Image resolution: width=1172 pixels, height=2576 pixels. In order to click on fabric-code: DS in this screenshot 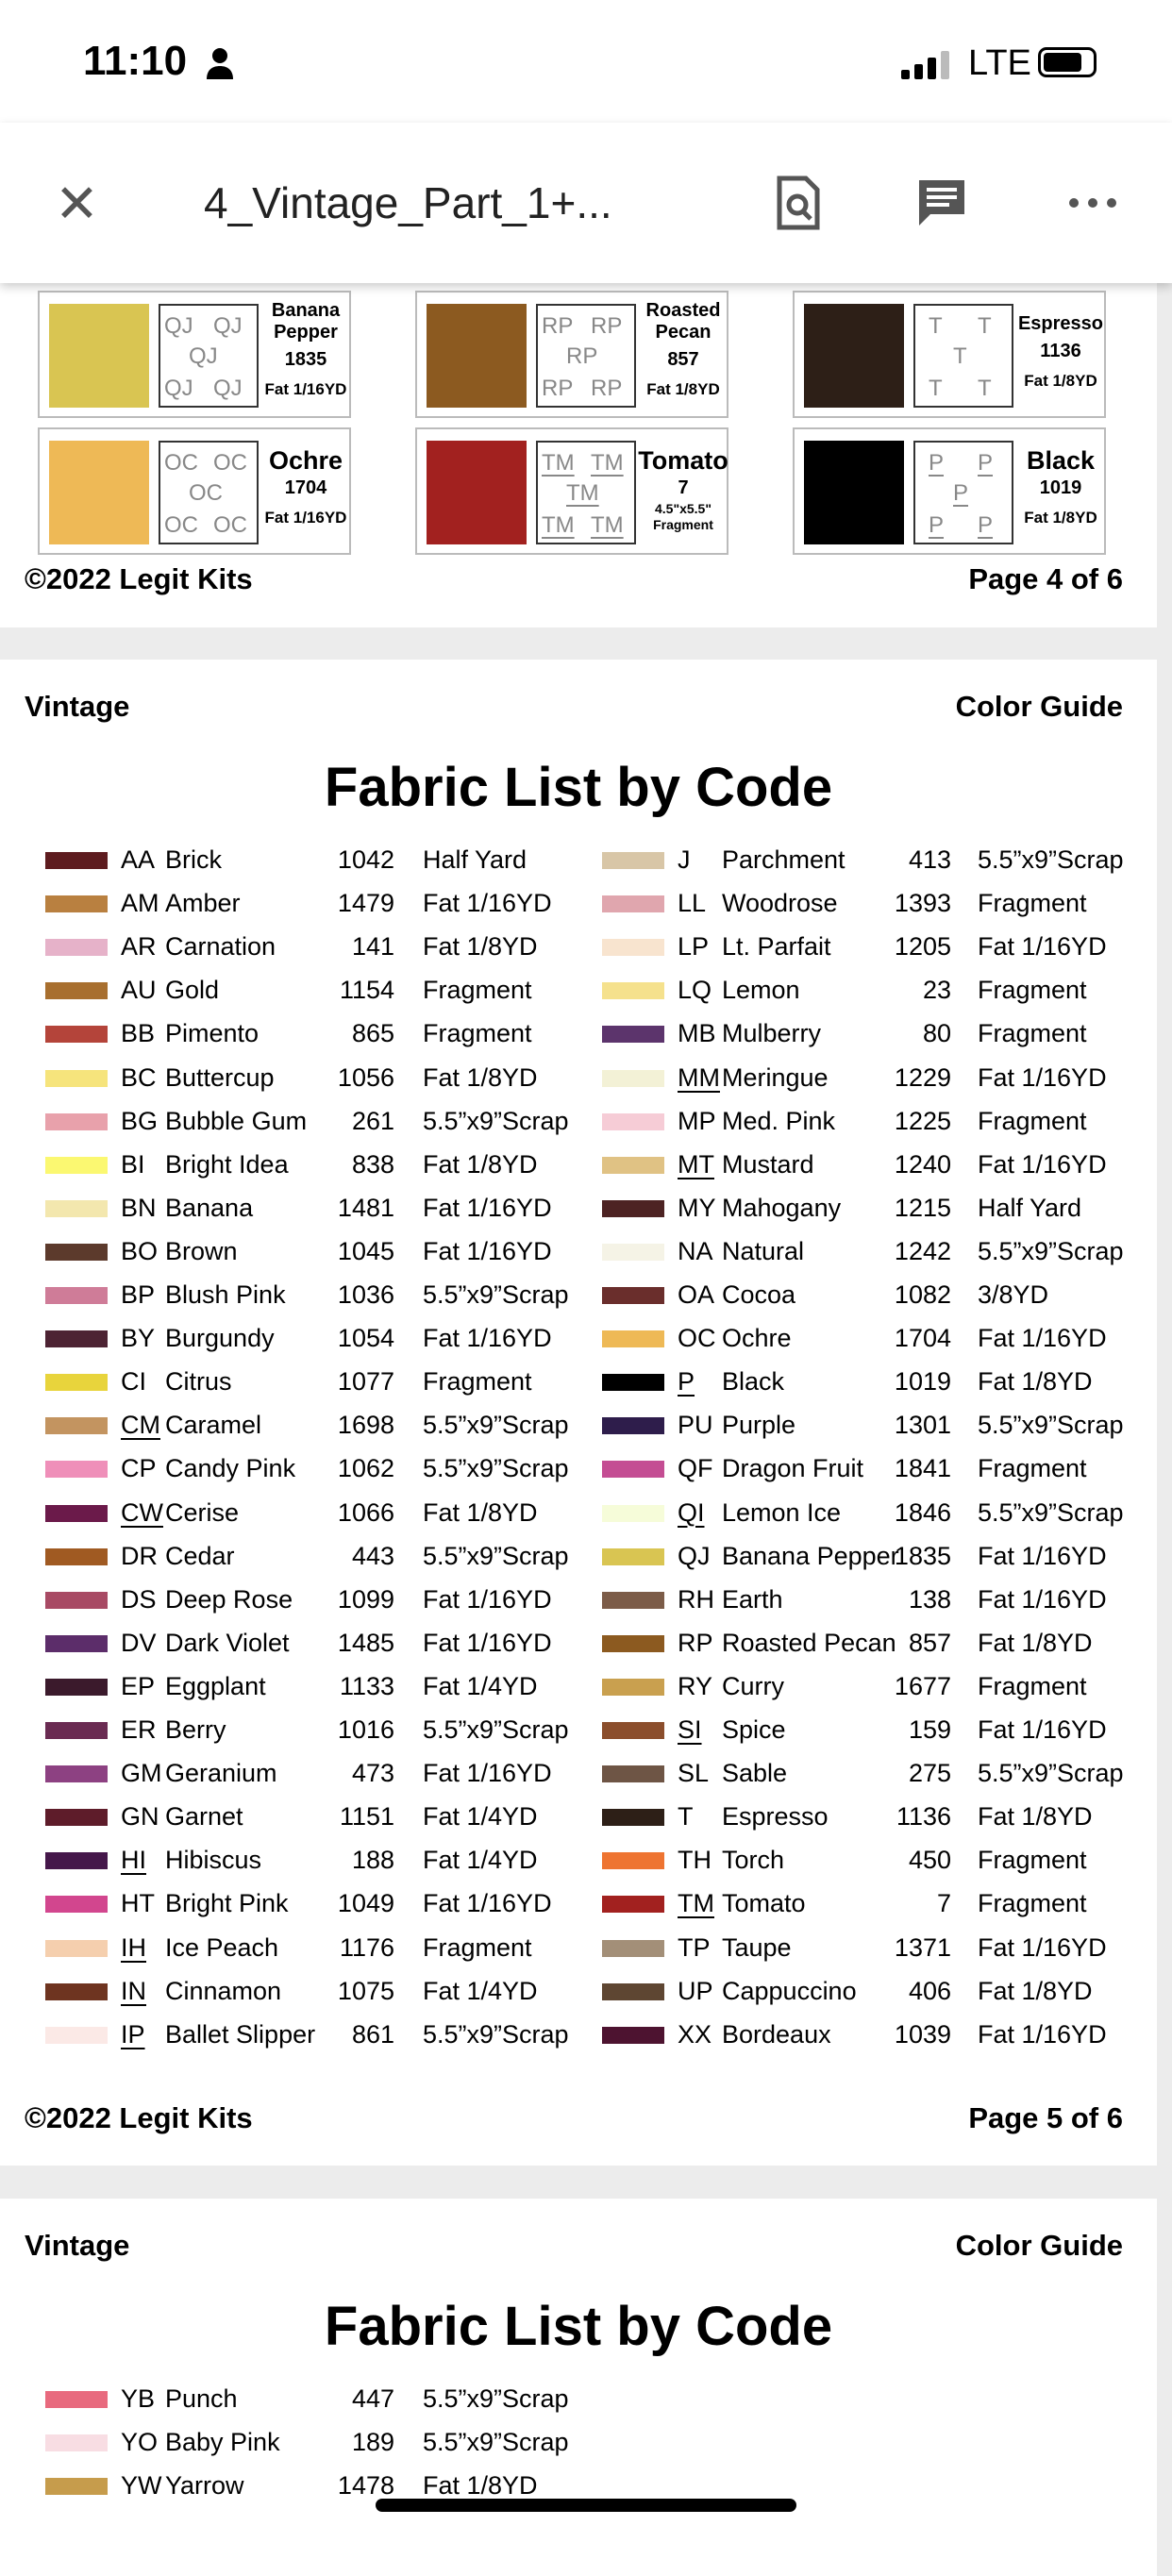, I will do `click(139, 1599)`.